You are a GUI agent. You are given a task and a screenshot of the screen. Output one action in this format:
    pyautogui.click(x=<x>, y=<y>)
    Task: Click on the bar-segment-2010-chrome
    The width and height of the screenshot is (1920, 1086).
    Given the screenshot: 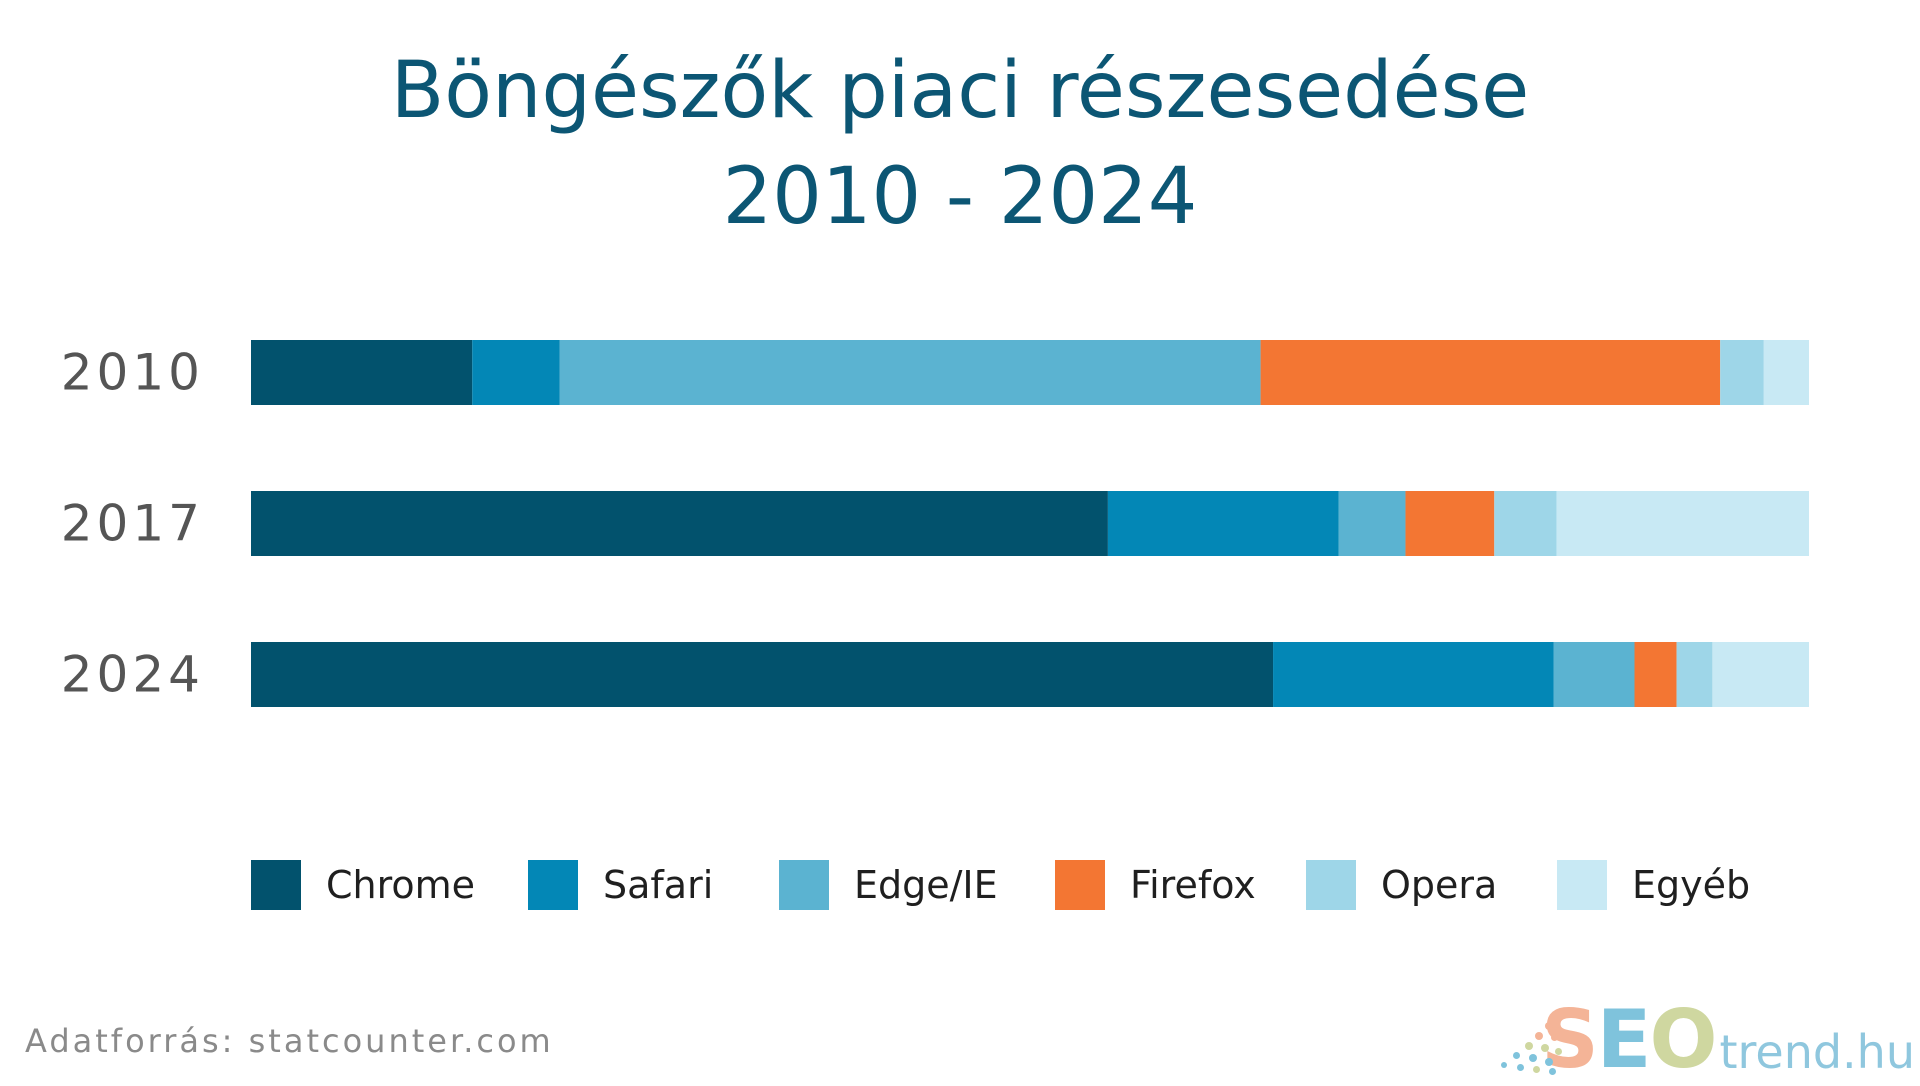 What is the action you would take?
    pyautogui.click(x=362, y=372)
    